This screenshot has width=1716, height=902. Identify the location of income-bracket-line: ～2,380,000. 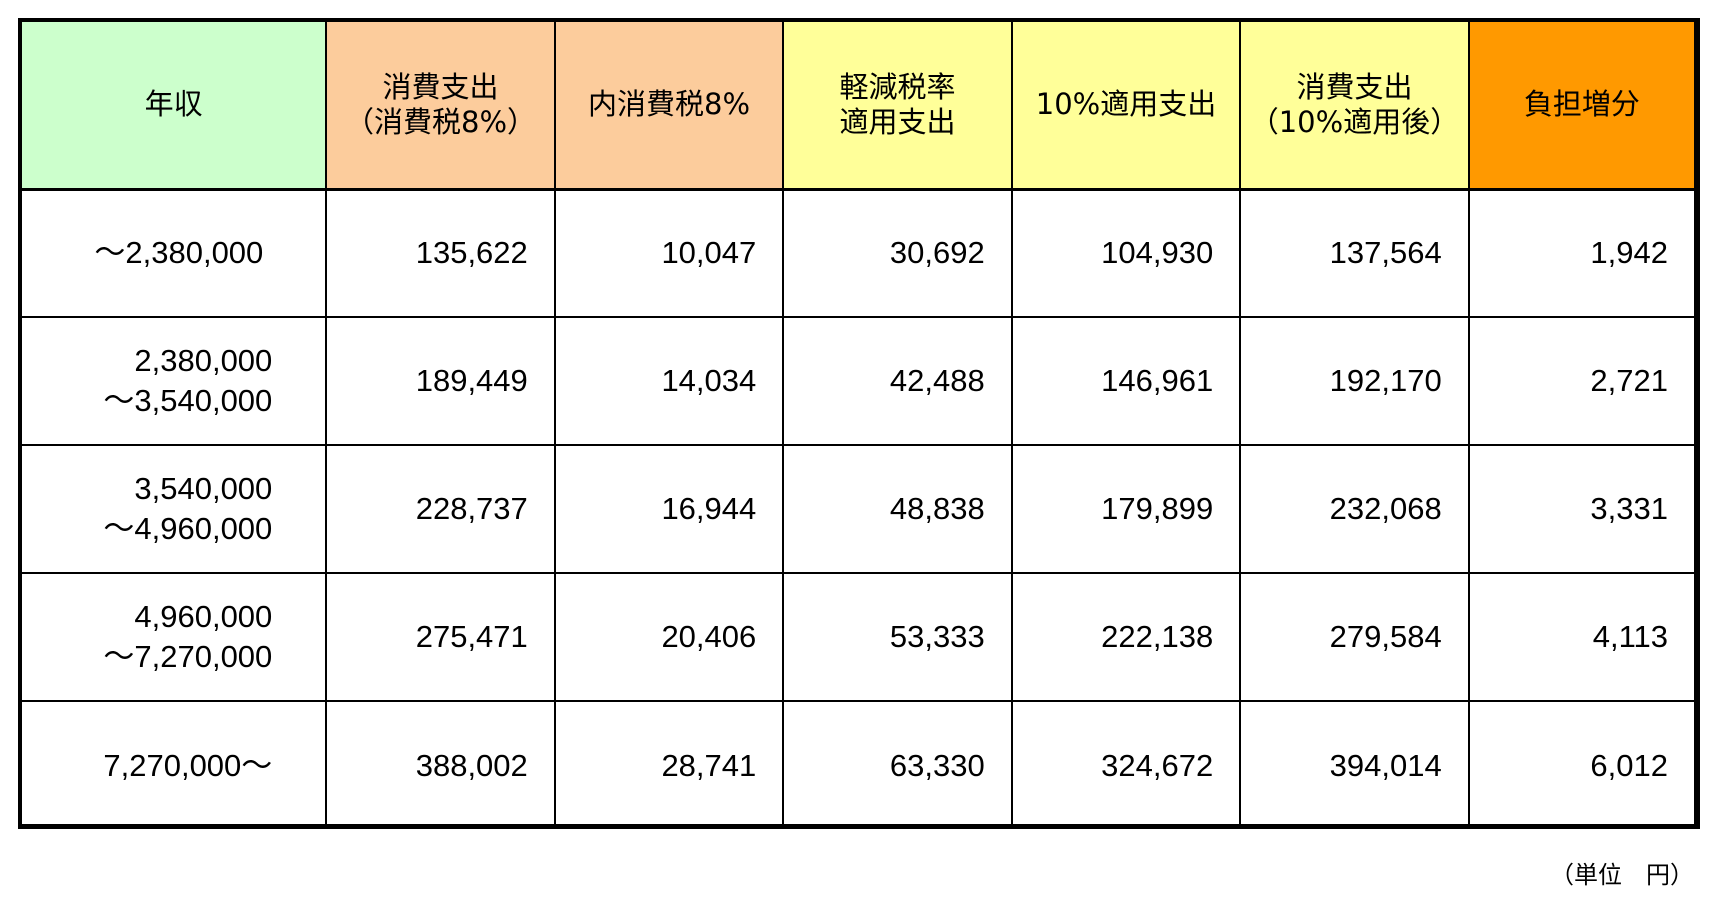
(179, 253).